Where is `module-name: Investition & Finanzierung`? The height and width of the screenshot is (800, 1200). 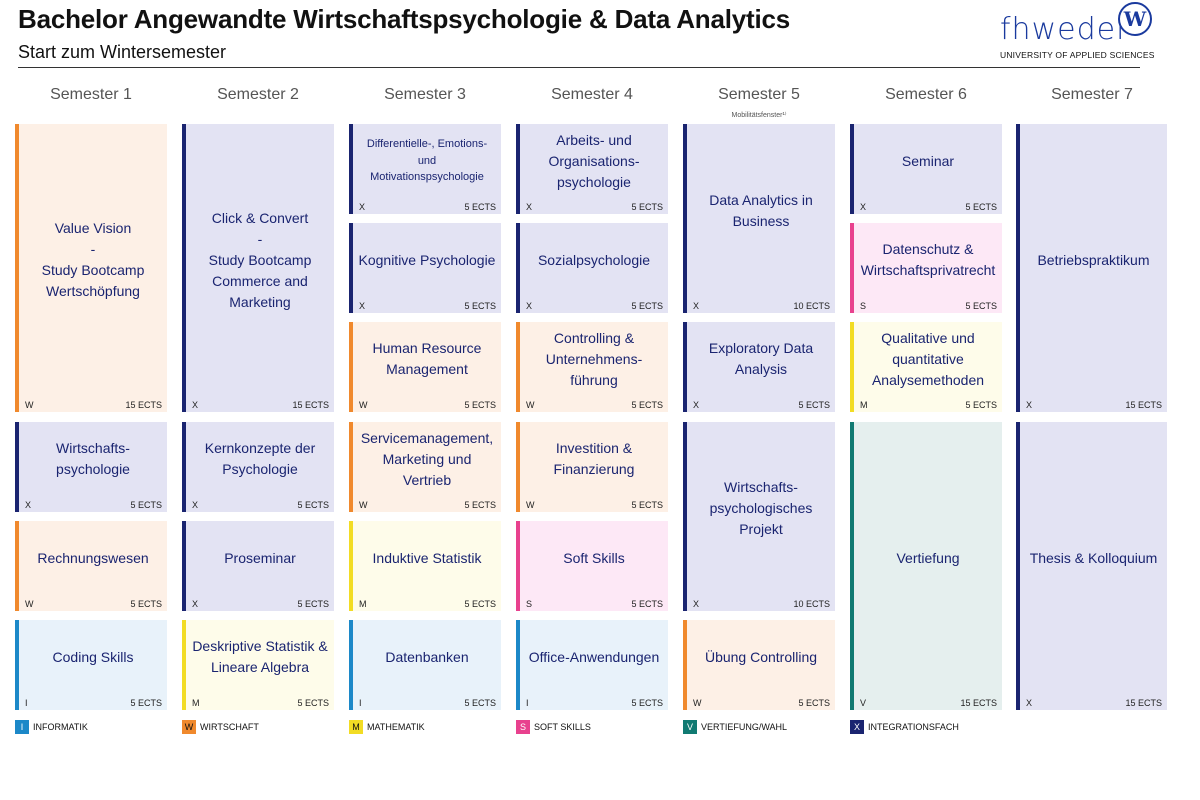 module-name: Investition & Finanzierung is located at coordinates (594, 458).